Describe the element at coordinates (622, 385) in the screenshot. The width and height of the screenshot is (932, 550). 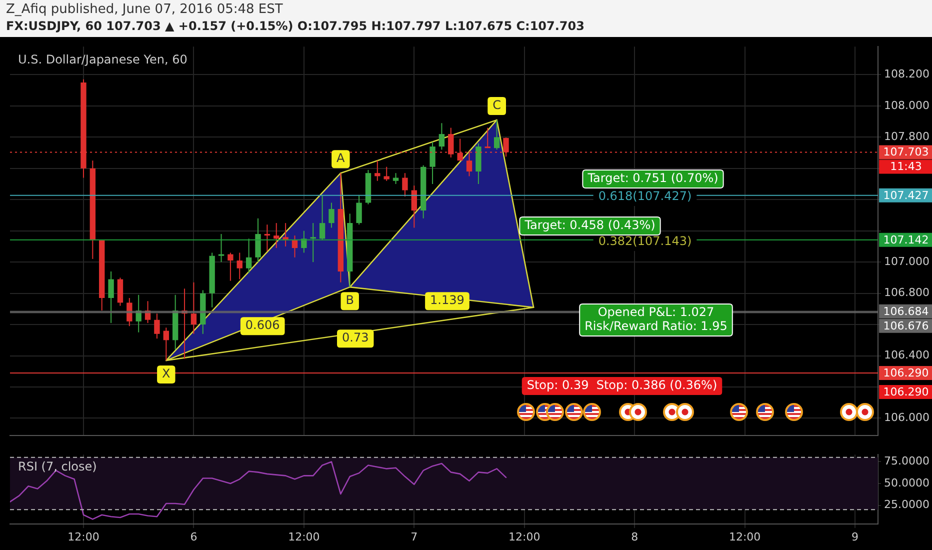
I see `annotation: Stop: 0.39 Stop: 0.386 (0.36%)` at that location.